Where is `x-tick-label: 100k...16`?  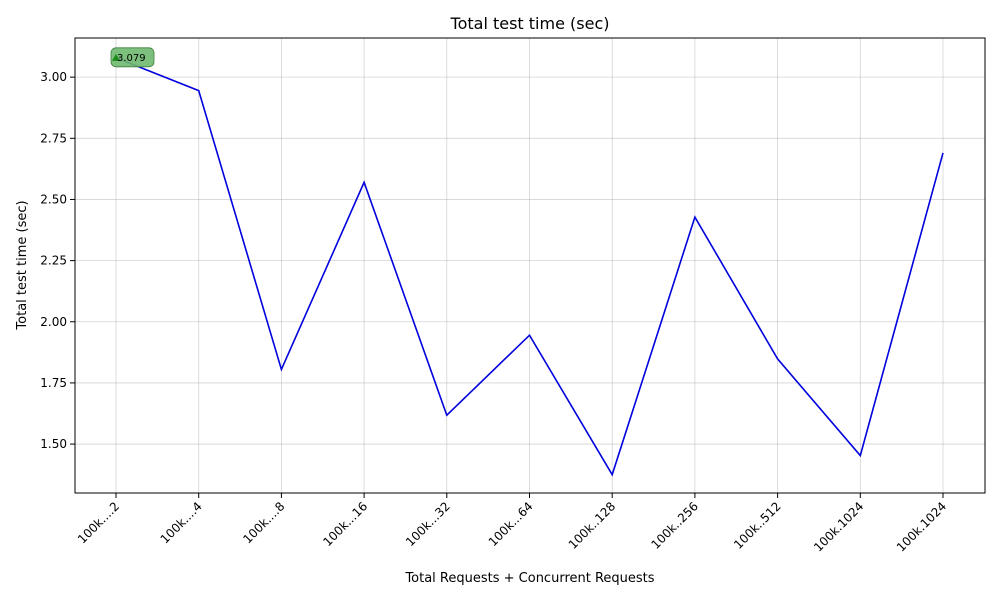
x-tick-label: 100k...16 is located at coordinates (345, 524).